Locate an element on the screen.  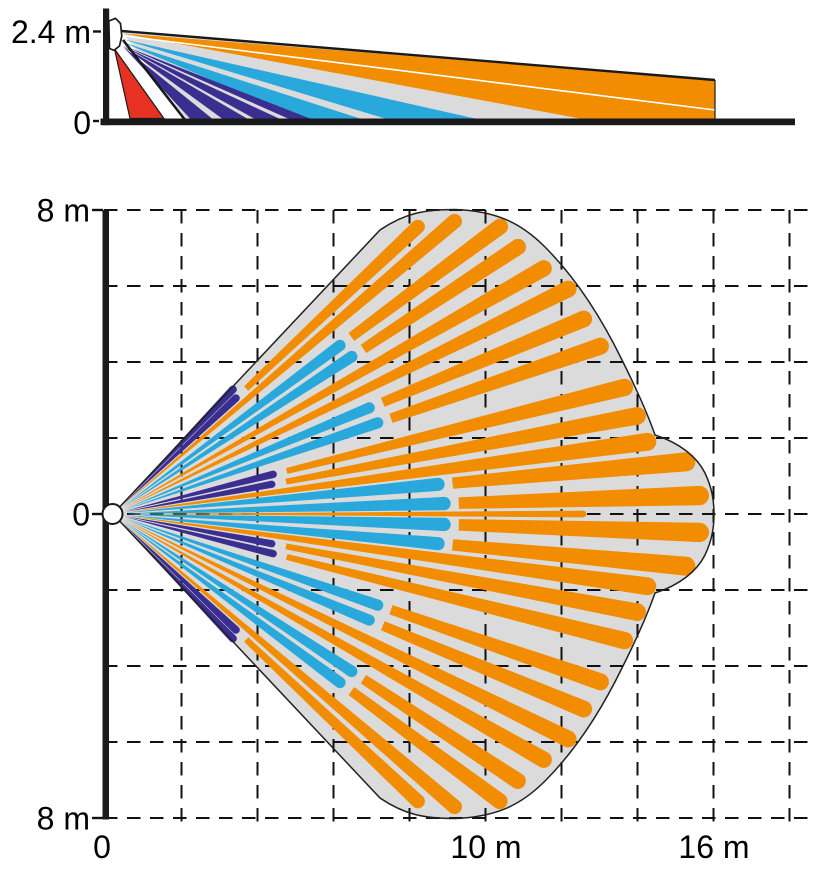
svg-text: 2.4 m is located at coordinates (51, 32).